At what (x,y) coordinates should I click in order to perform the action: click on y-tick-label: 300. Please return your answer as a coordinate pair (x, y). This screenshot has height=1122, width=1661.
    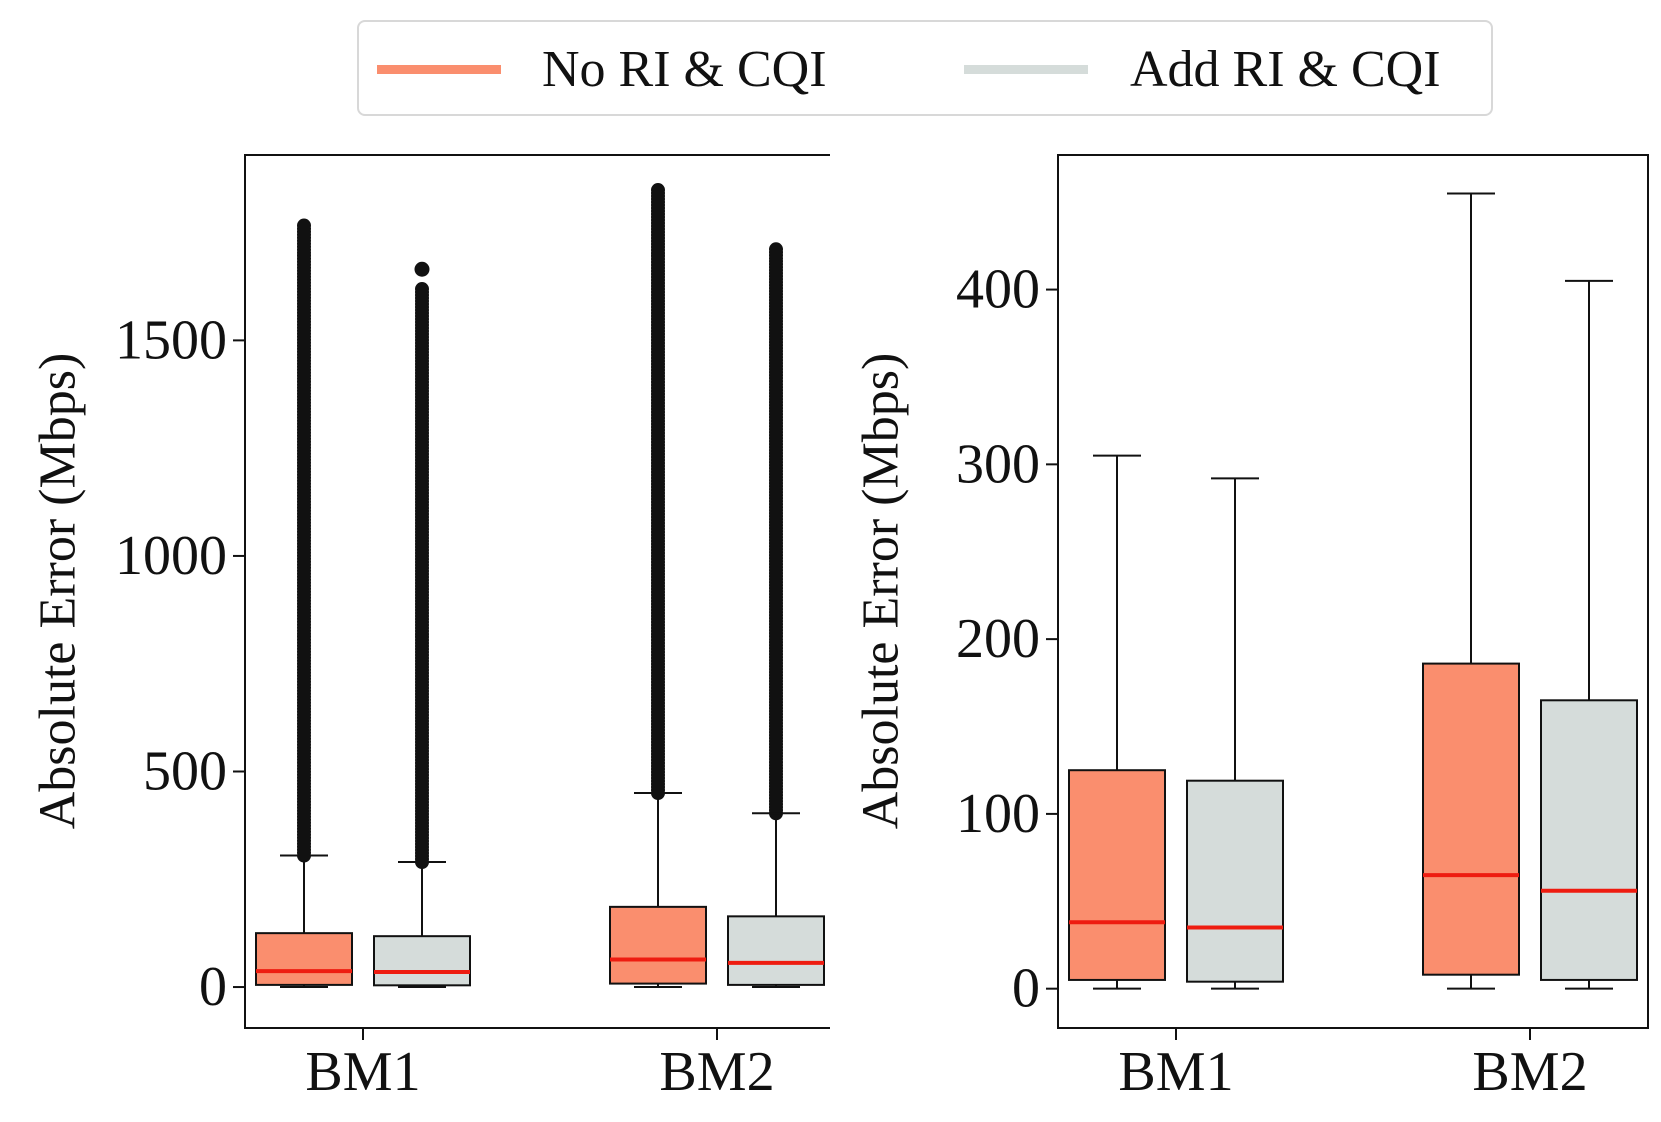
    Looking at the image, I should click on (998, 464).